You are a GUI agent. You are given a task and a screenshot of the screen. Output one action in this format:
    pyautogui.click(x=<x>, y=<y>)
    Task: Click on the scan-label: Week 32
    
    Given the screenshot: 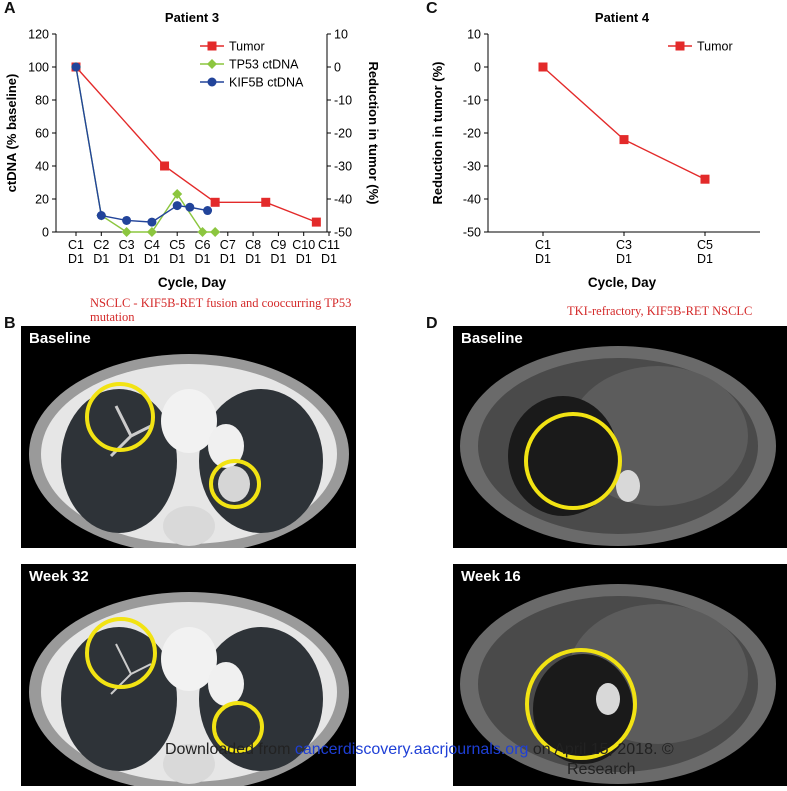 What is the action you would take?
    pyautogui.click(x=59, y=576)
    